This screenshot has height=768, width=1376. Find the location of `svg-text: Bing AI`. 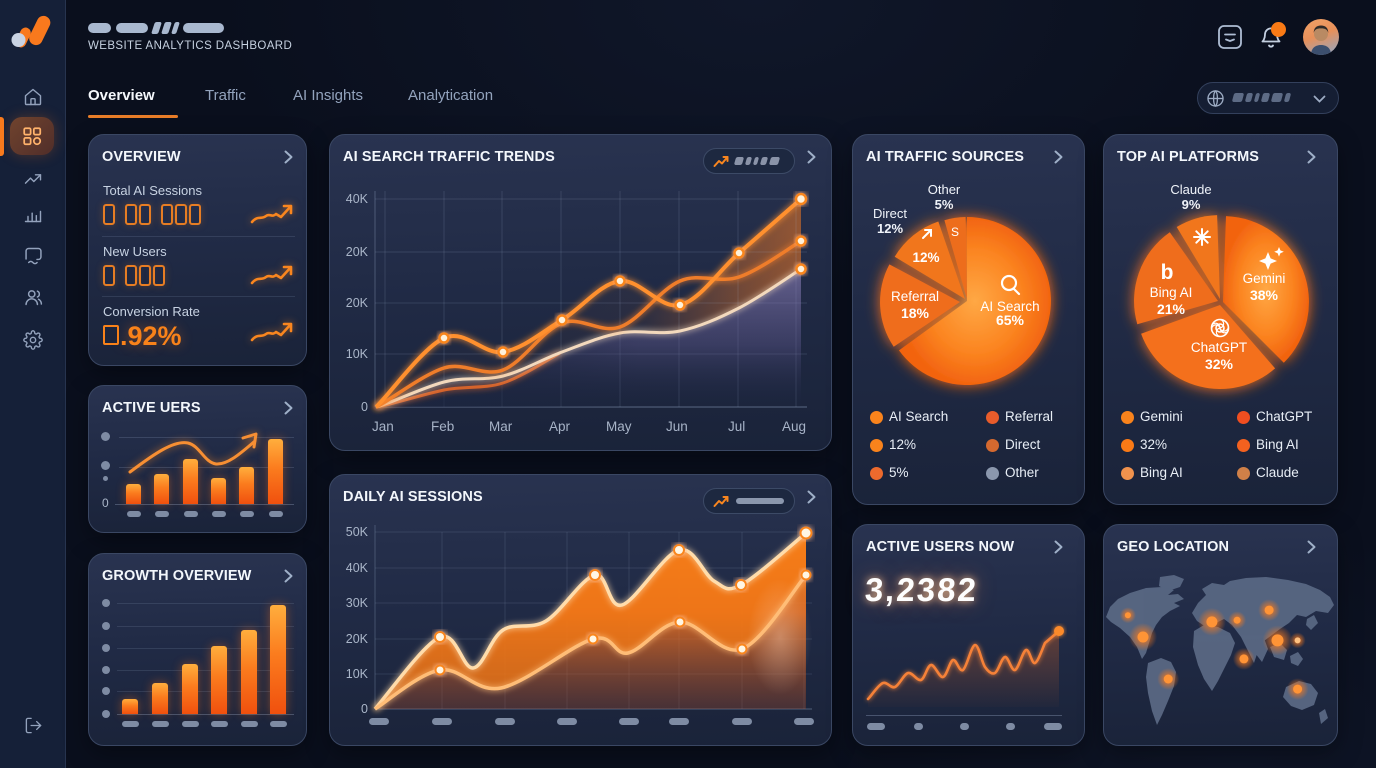

svg-text: Bing AI is located at coordinates (1171, 292).